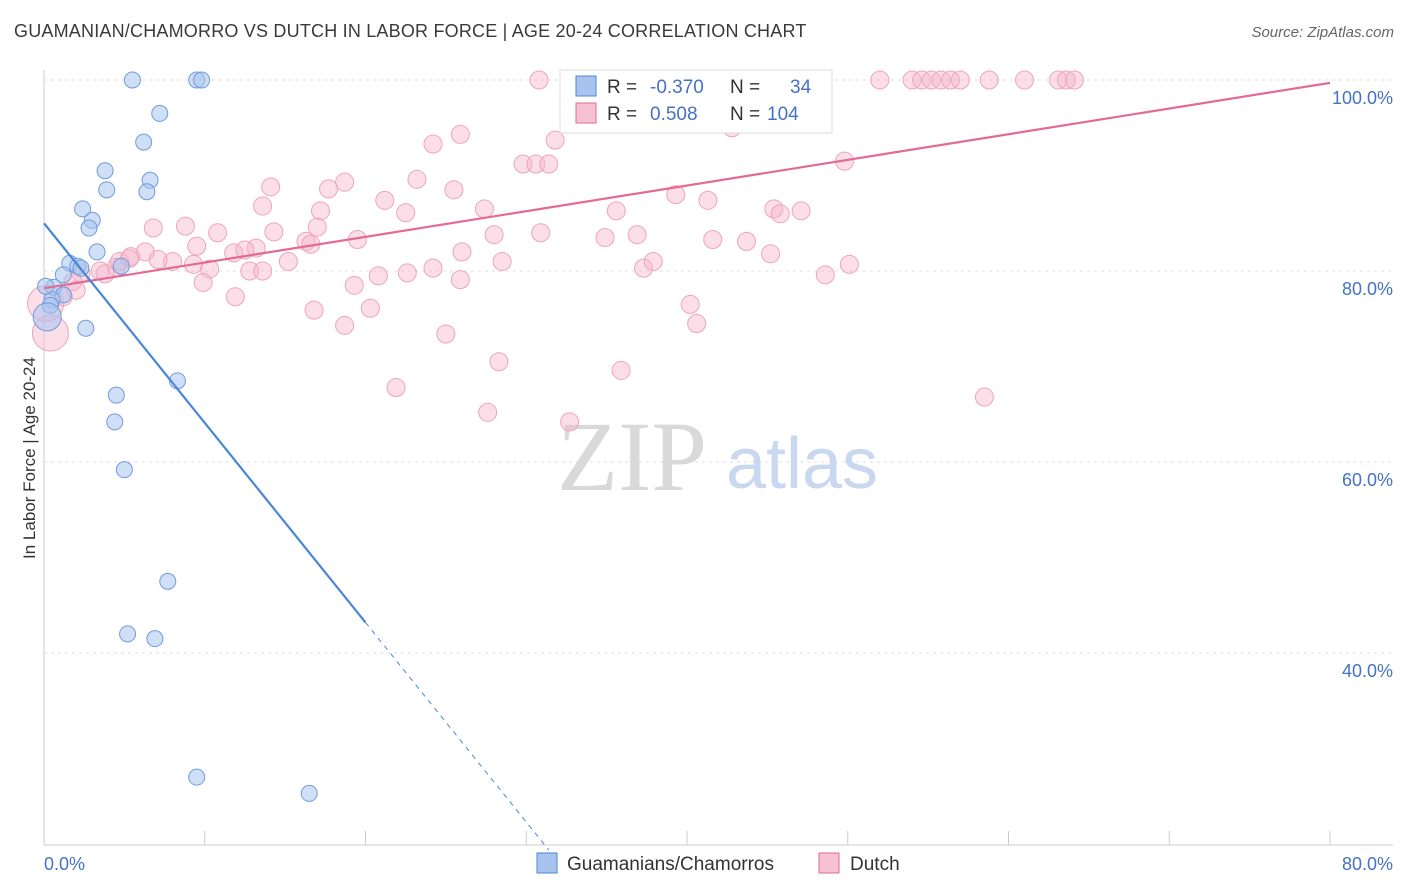 The image size is (1406, 892). Describe the element at coordinates (802, 464) in the screenshot. I see `watermark-atlas: atlas` at that location.